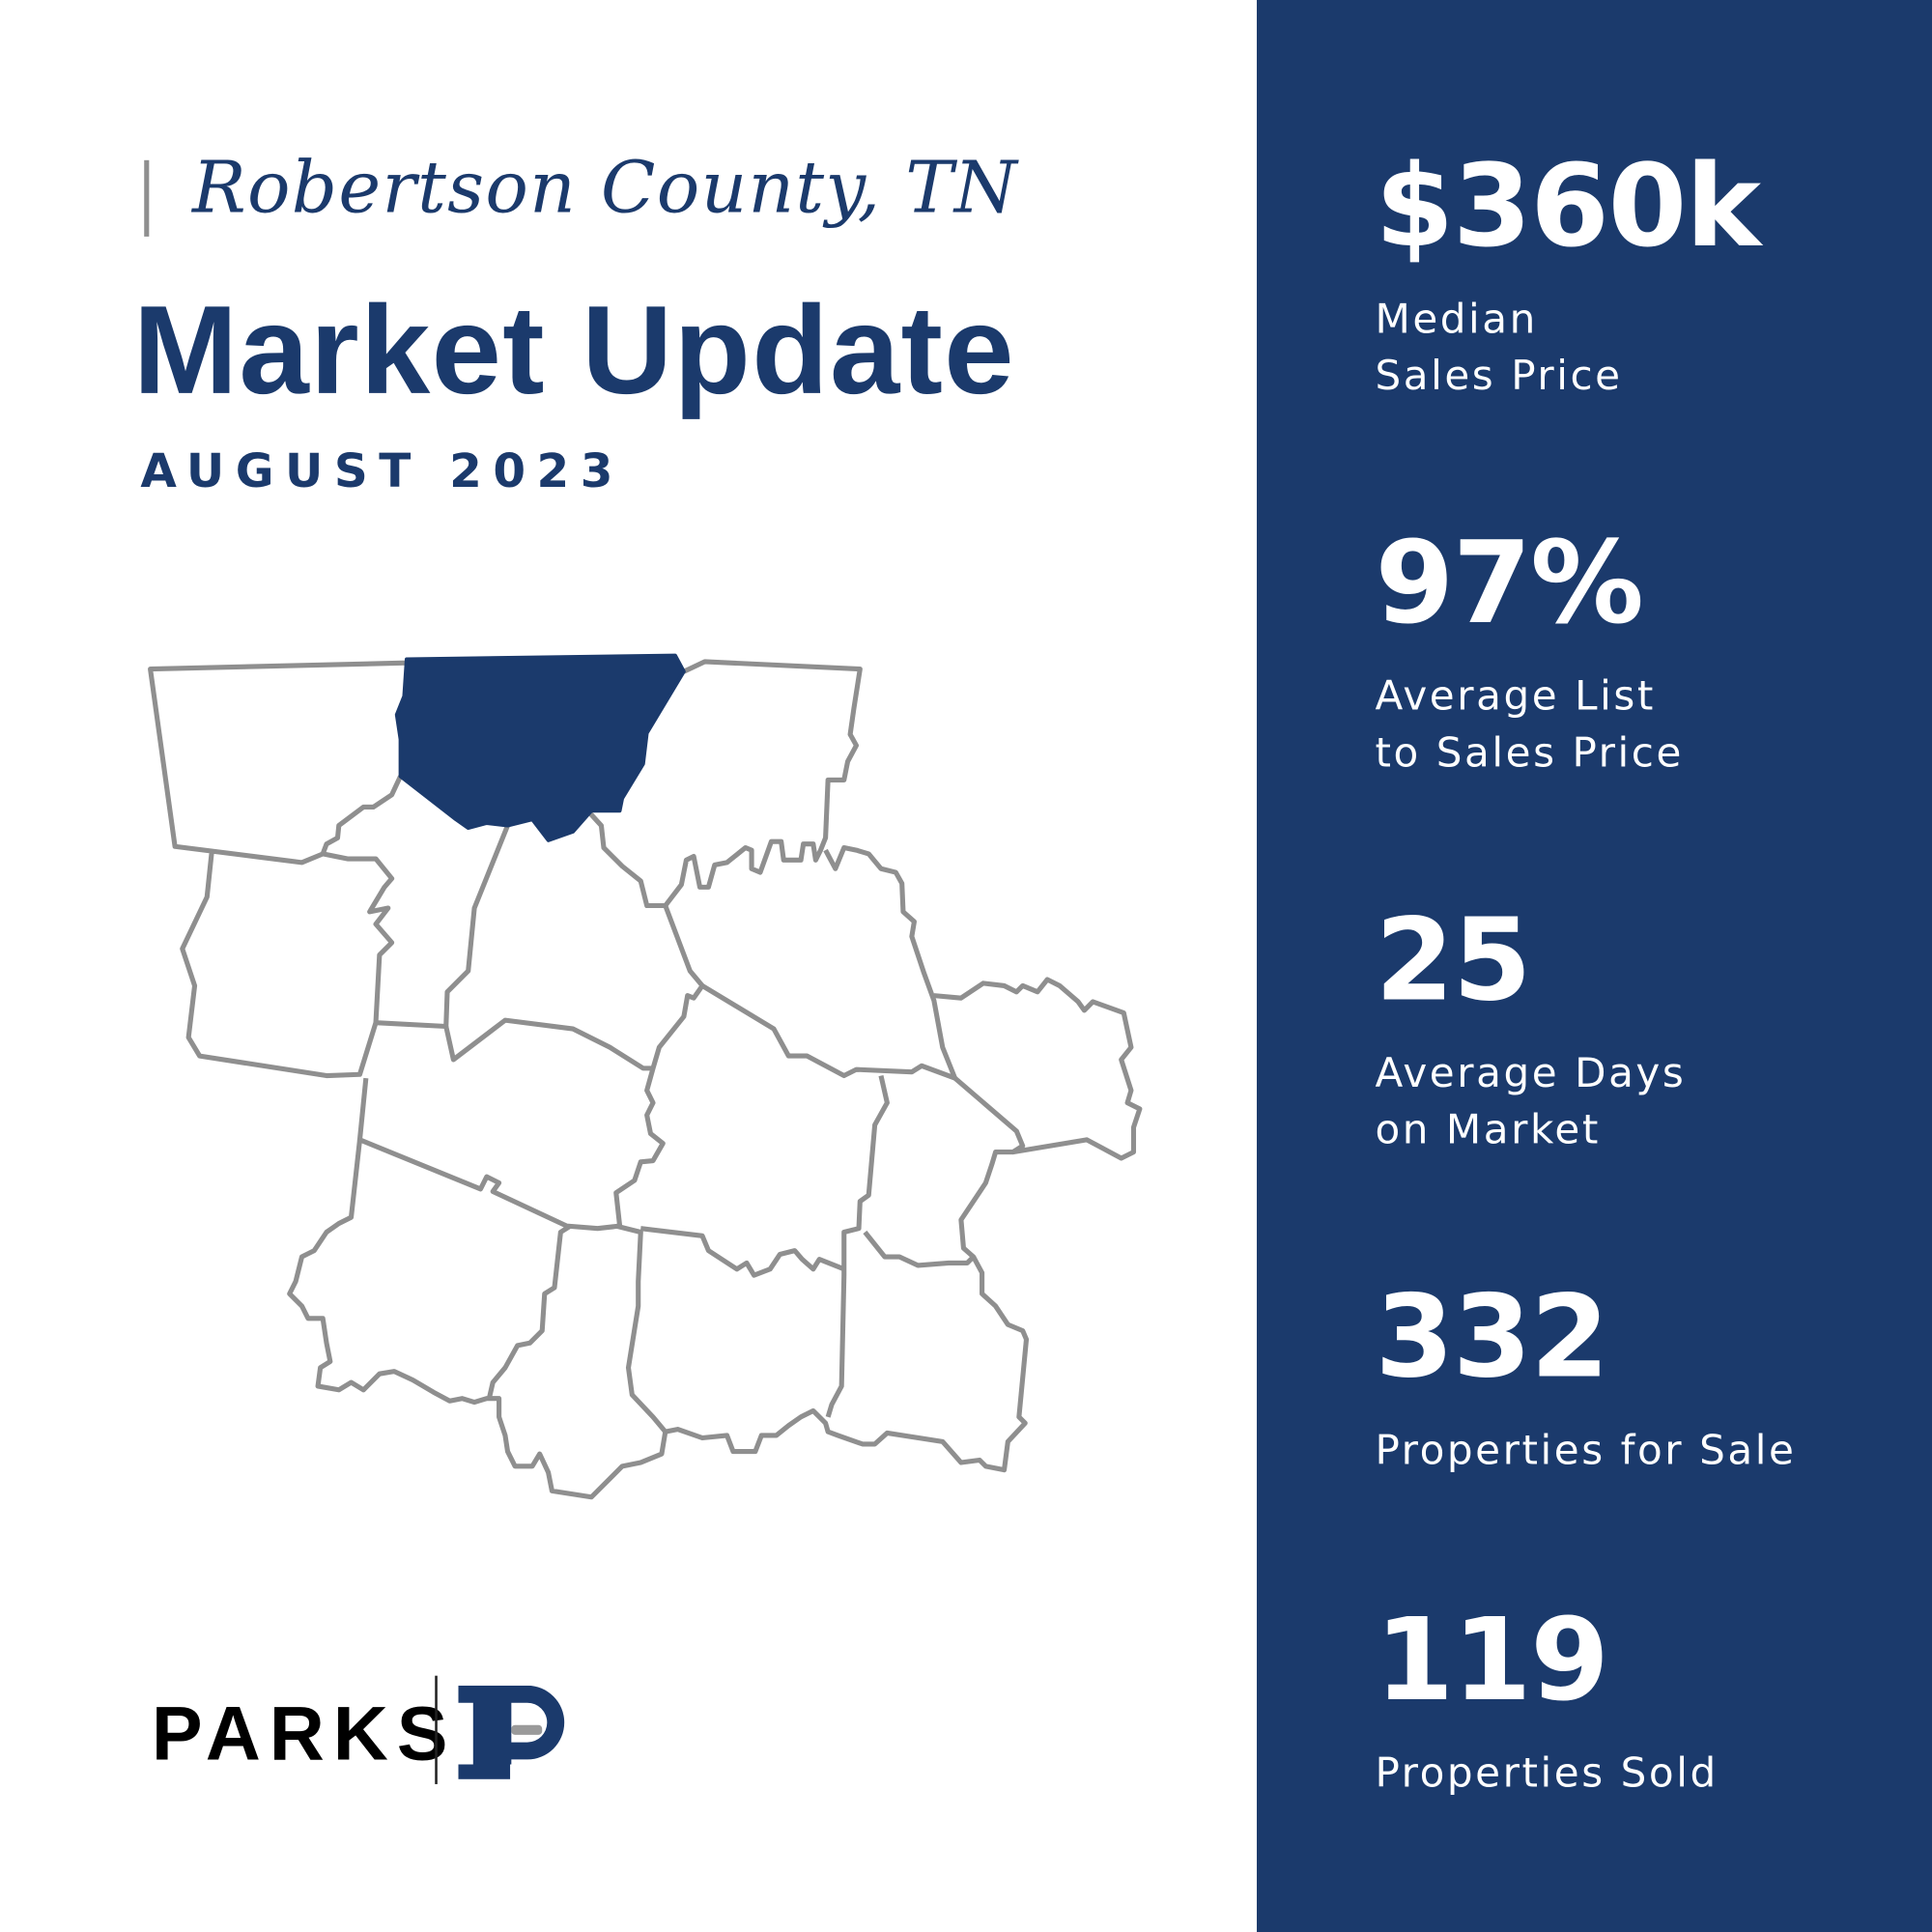 This screenshot has height=1932, width=1932. What do you see at coordinates (573, 349) in the screenshot?
I see `page-title: Market Update` at bounding box center [573, 349].